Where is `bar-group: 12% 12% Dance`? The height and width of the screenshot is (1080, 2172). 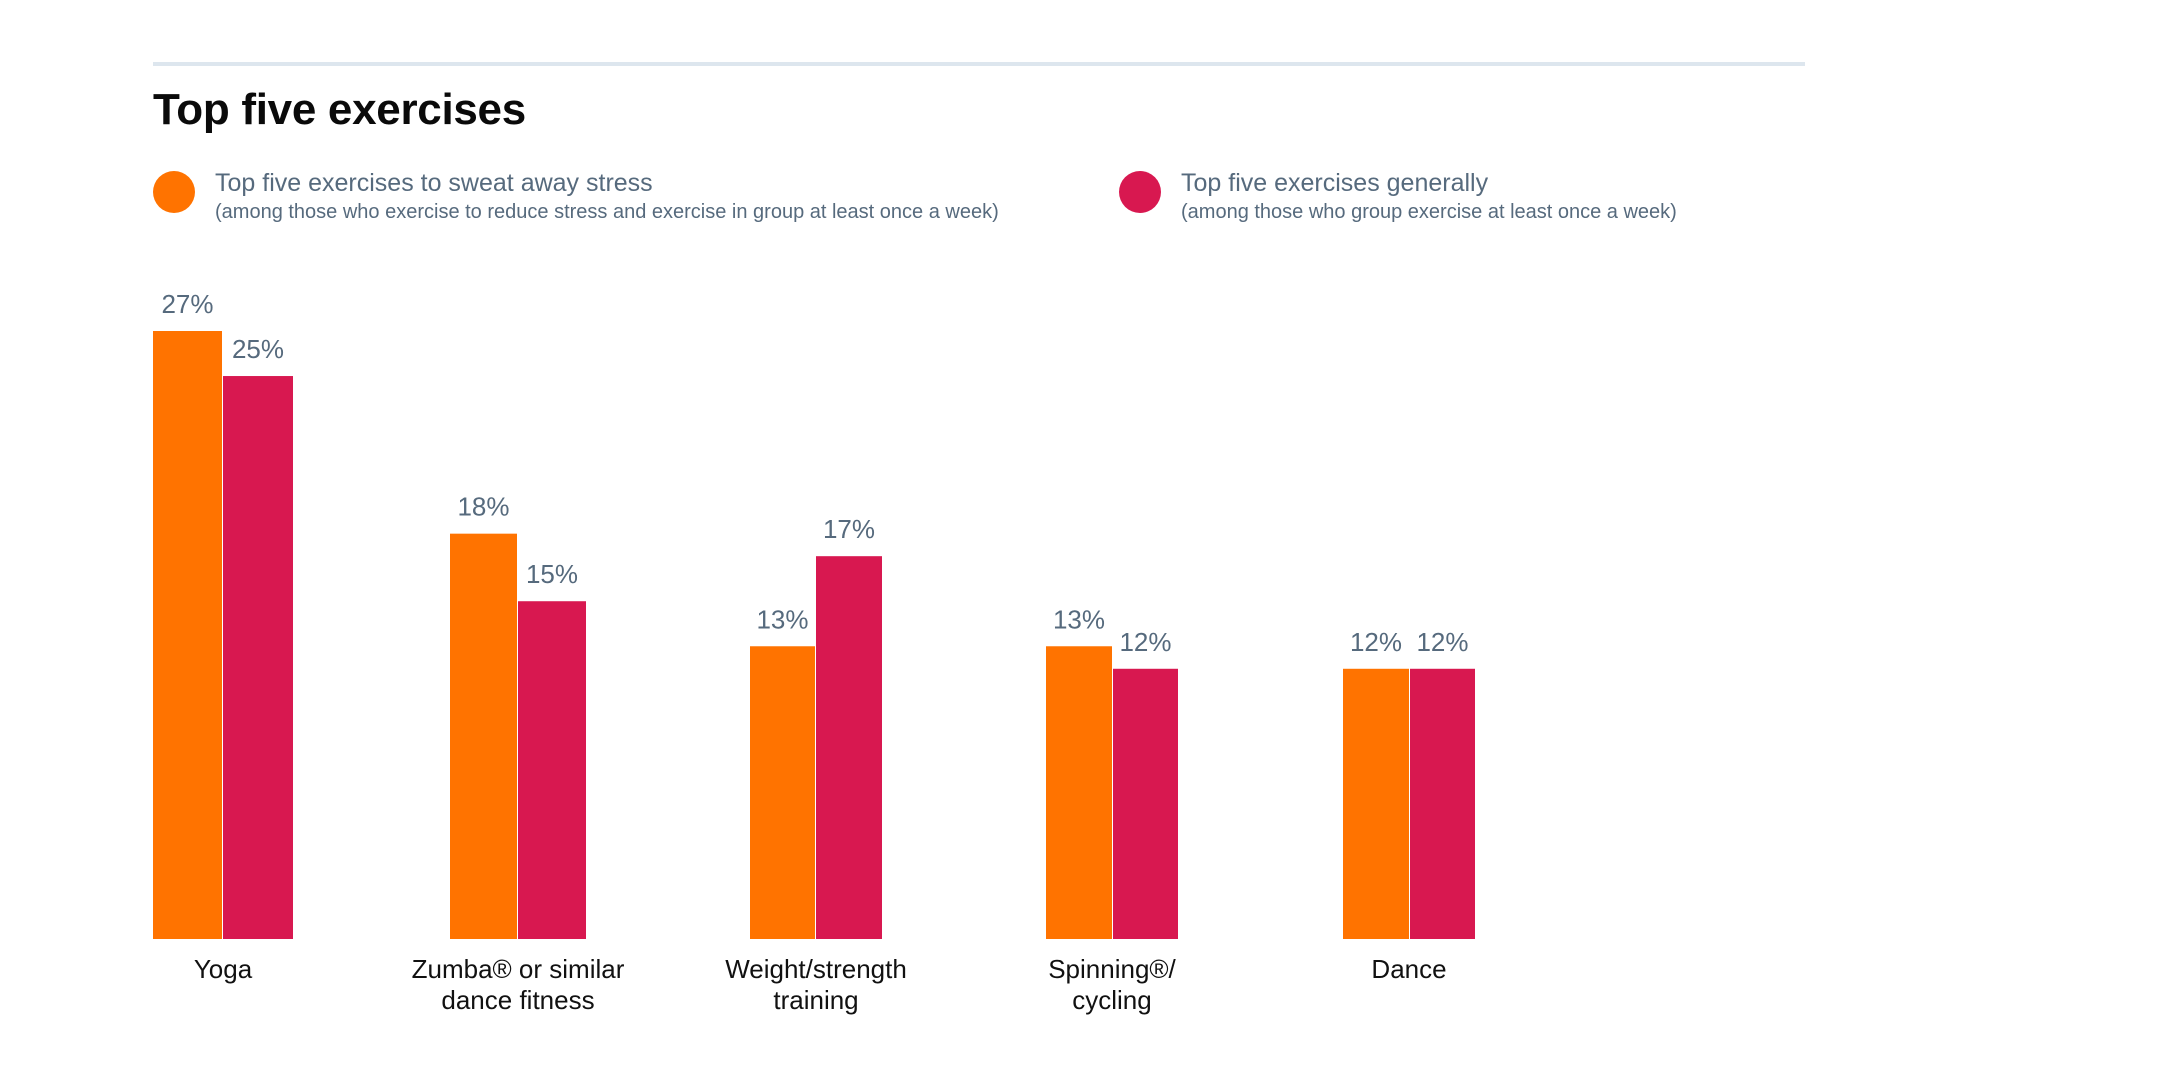 bar-group: 12% 12% Dance is located at coordinates (1409, 805).